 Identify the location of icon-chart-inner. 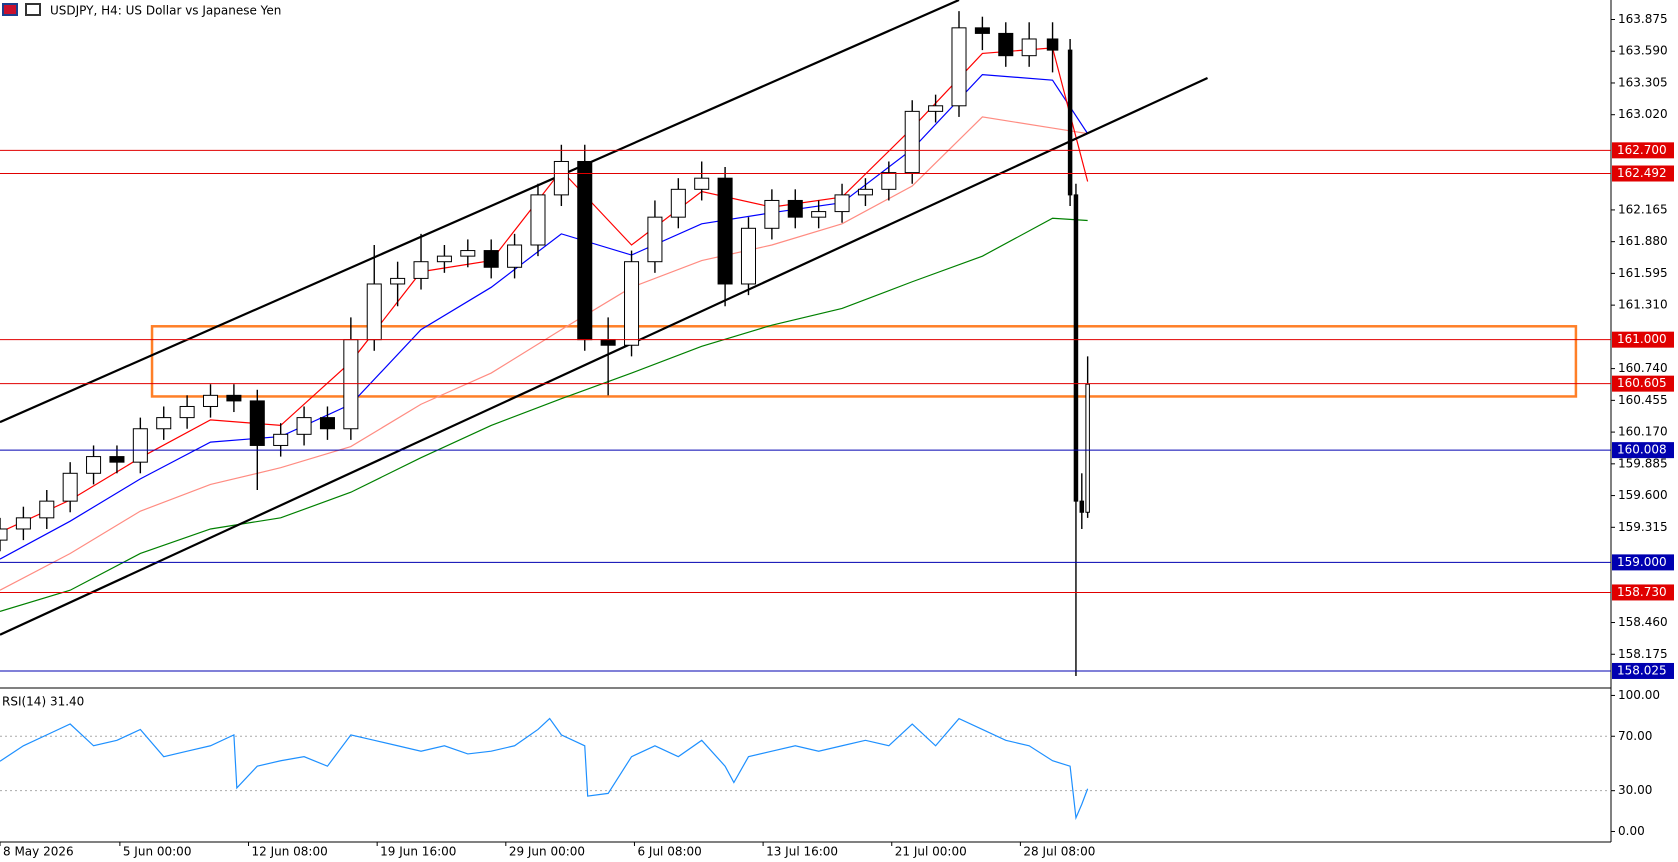
(33, 9).